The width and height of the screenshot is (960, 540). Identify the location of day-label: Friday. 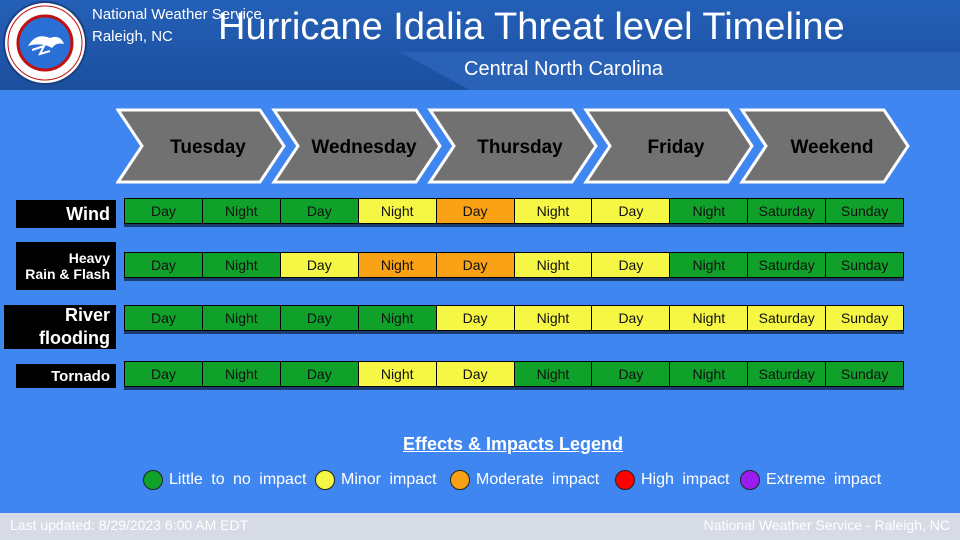
(675, 147).